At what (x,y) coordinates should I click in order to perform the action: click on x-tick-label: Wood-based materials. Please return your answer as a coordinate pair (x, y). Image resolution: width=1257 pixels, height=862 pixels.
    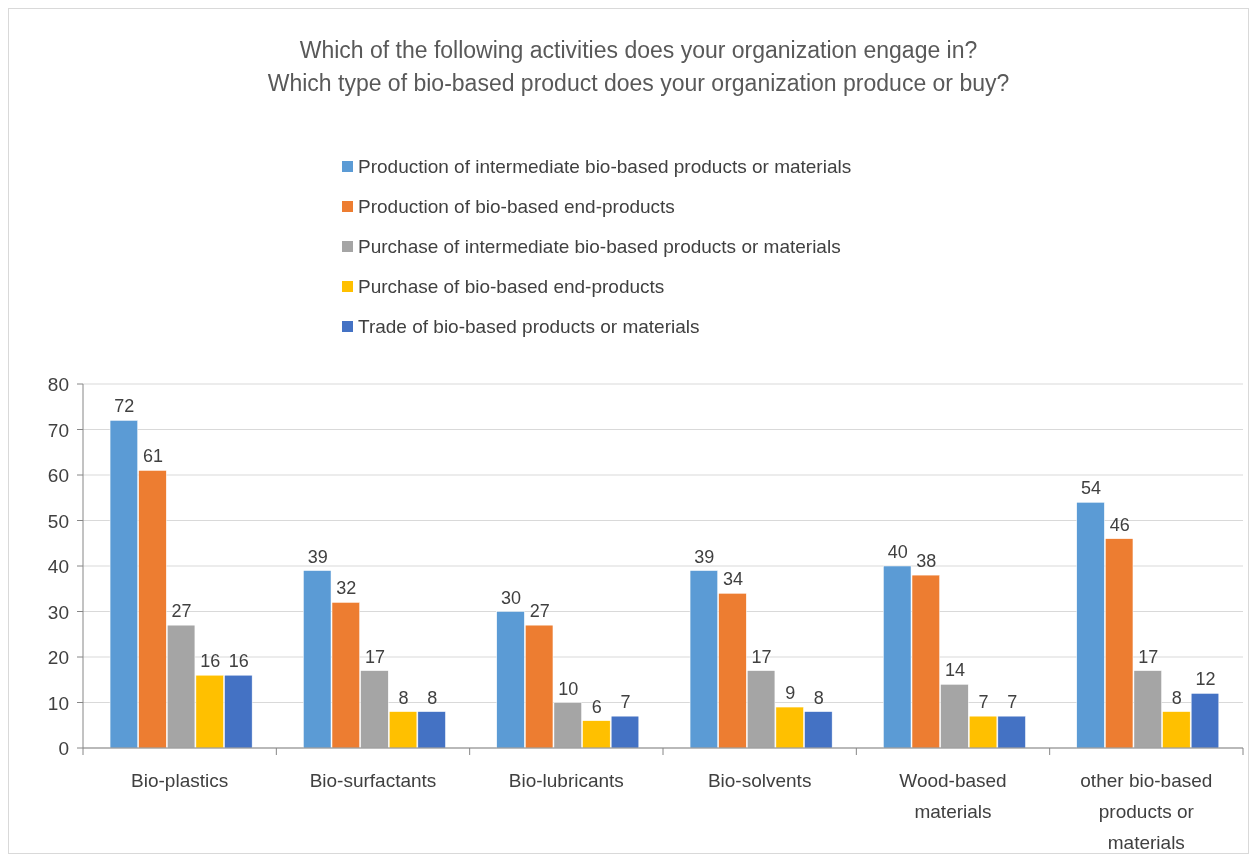
    Looking at the image, I should click on (953, 796).